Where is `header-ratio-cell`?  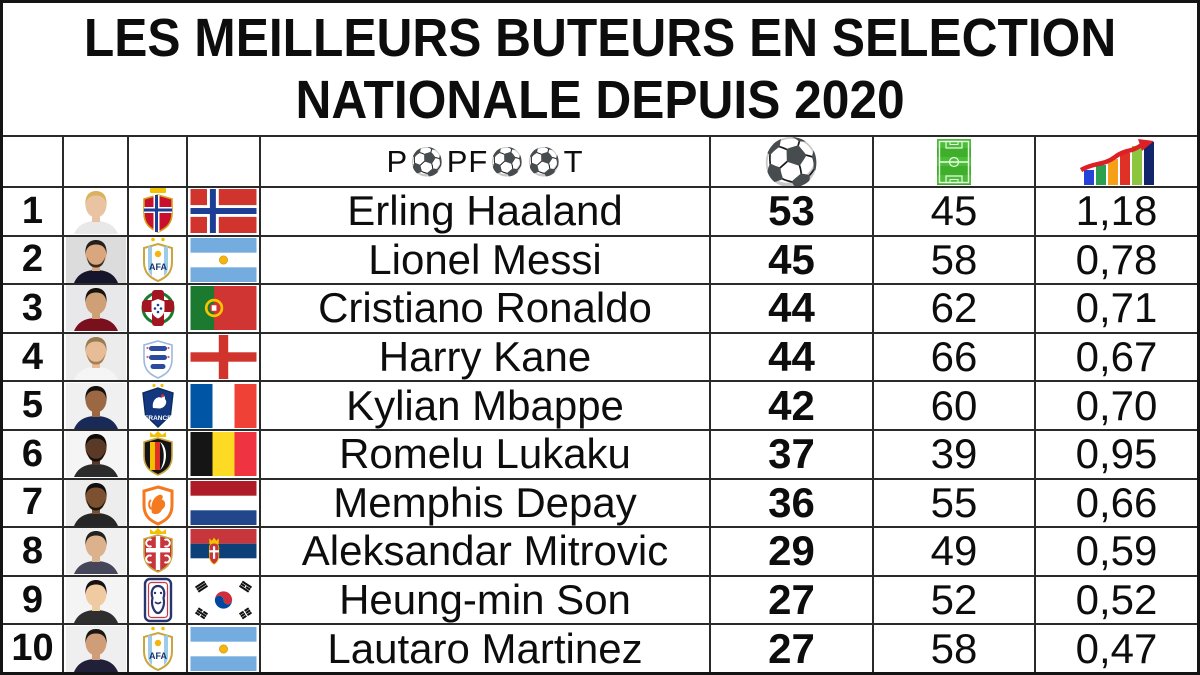 header-ratio-cell is located at coordinates (1115, 160).